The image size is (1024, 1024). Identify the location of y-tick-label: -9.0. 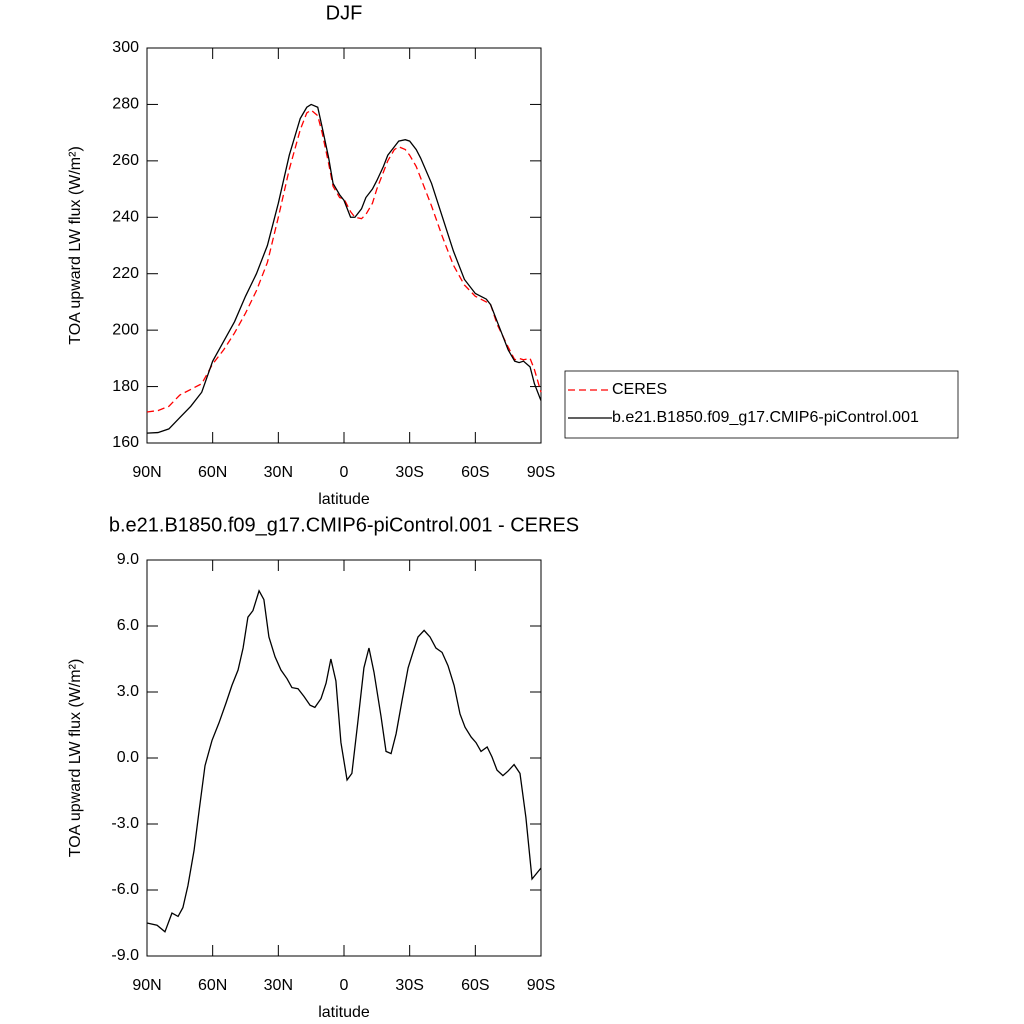
(125, 955).